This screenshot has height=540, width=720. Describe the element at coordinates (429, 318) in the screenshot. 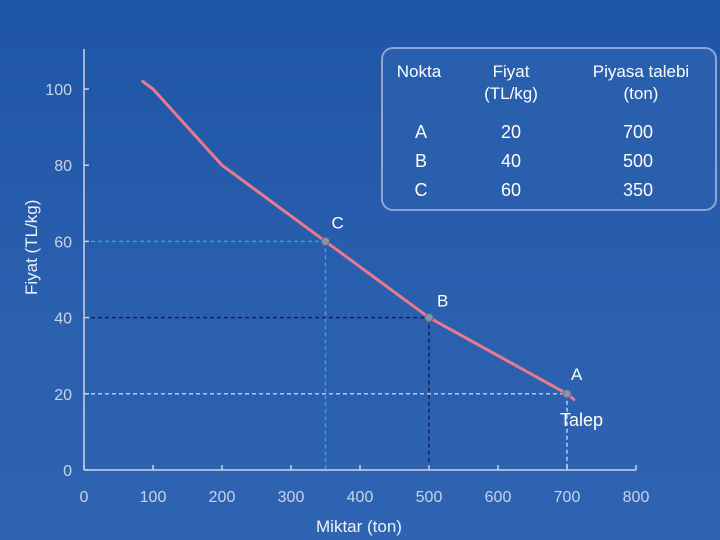

I see `point-b` at that location.